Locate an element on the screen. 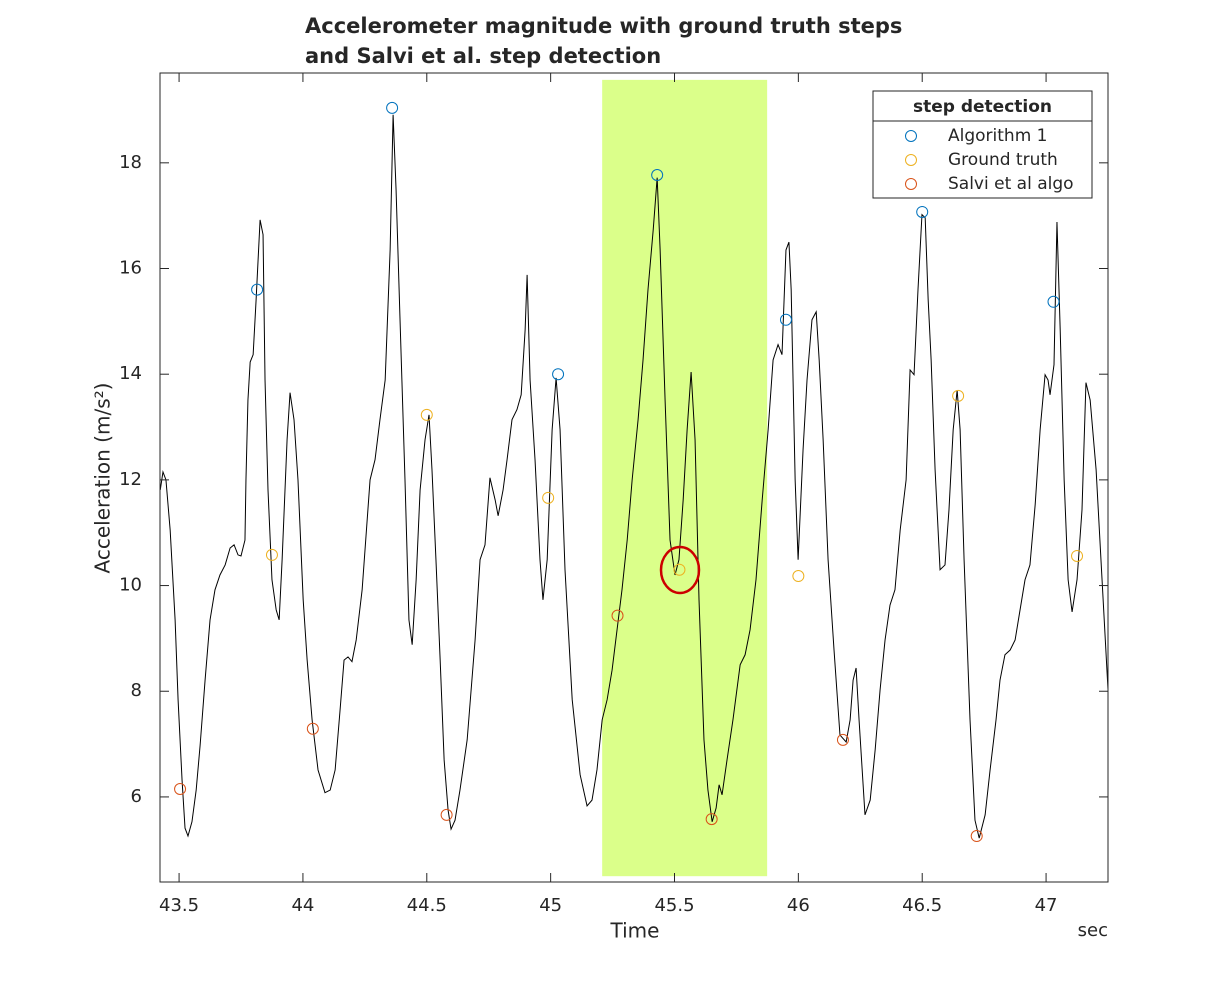 Image resolution: width=1227 pixels, height=992 pixels. x-tick-label: 44.5 is located at coordinates (427, 905).